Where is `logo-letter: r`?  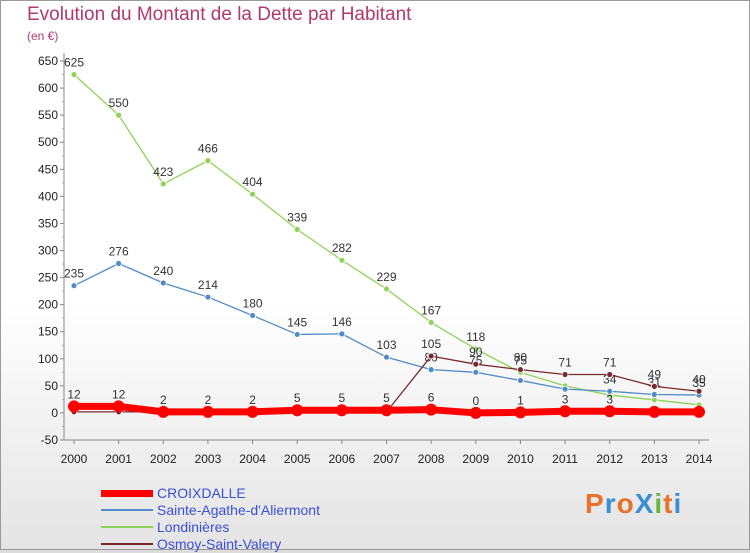
logo-letter: r is located at coordinates (610, 503).